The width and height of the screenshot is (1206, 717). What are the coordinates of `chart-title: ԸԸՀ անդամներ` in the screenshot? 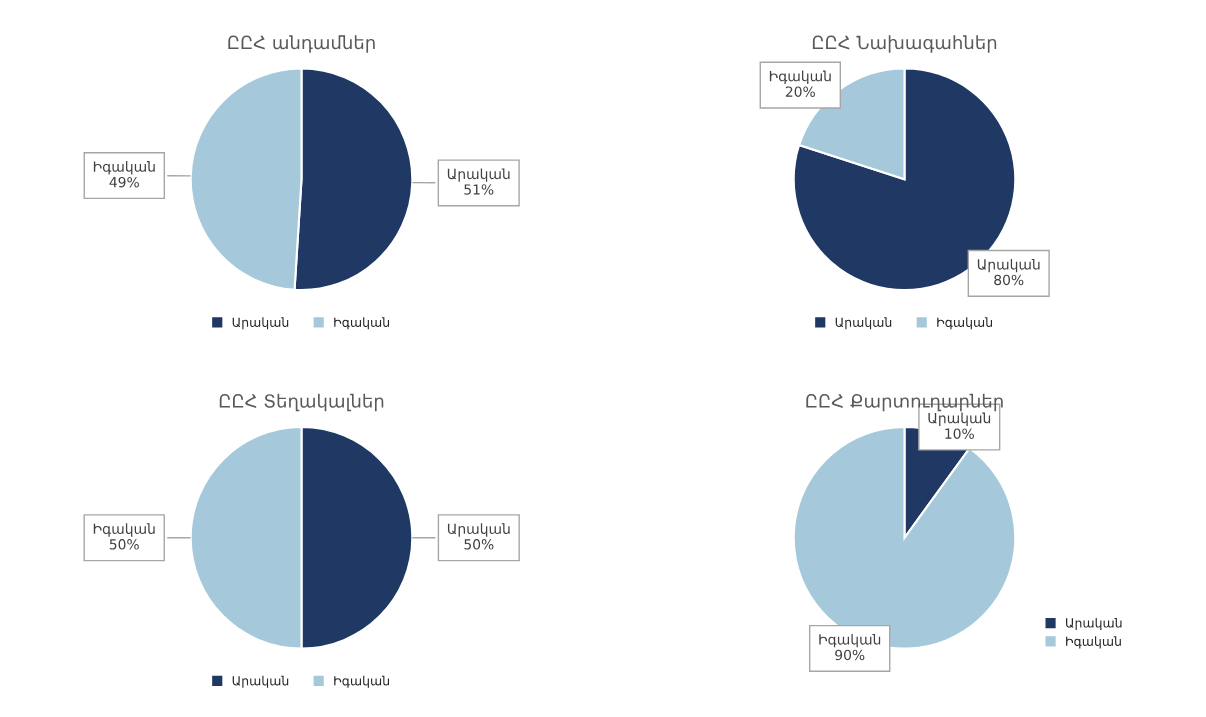 It's located at (301, 44).